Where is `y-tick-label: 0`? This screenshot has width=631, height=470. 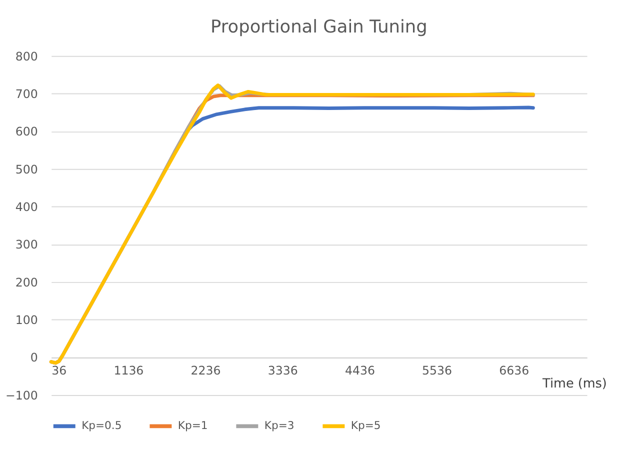
y-tick-label: 0 is located at coordinates (34, 357).